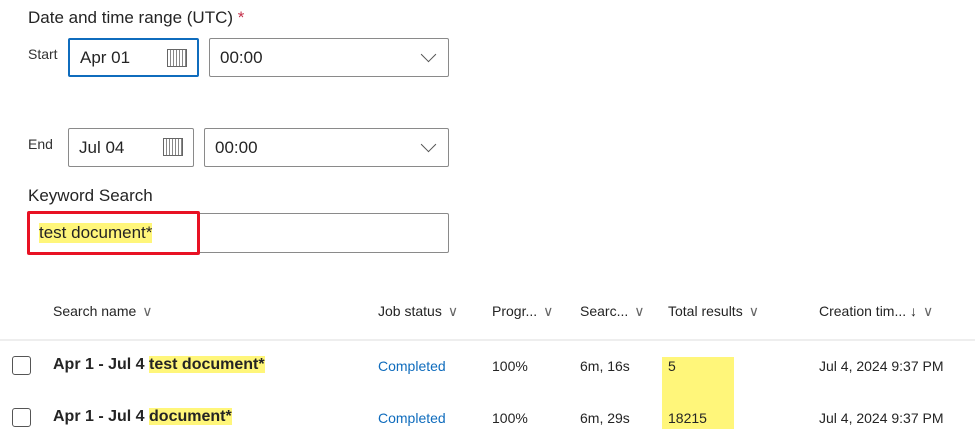 This screenshot has height=442, width=975. Describe the element at coordinates (238, 233) in the screenshot. I see `keyword-search-input: test document*` at that location.